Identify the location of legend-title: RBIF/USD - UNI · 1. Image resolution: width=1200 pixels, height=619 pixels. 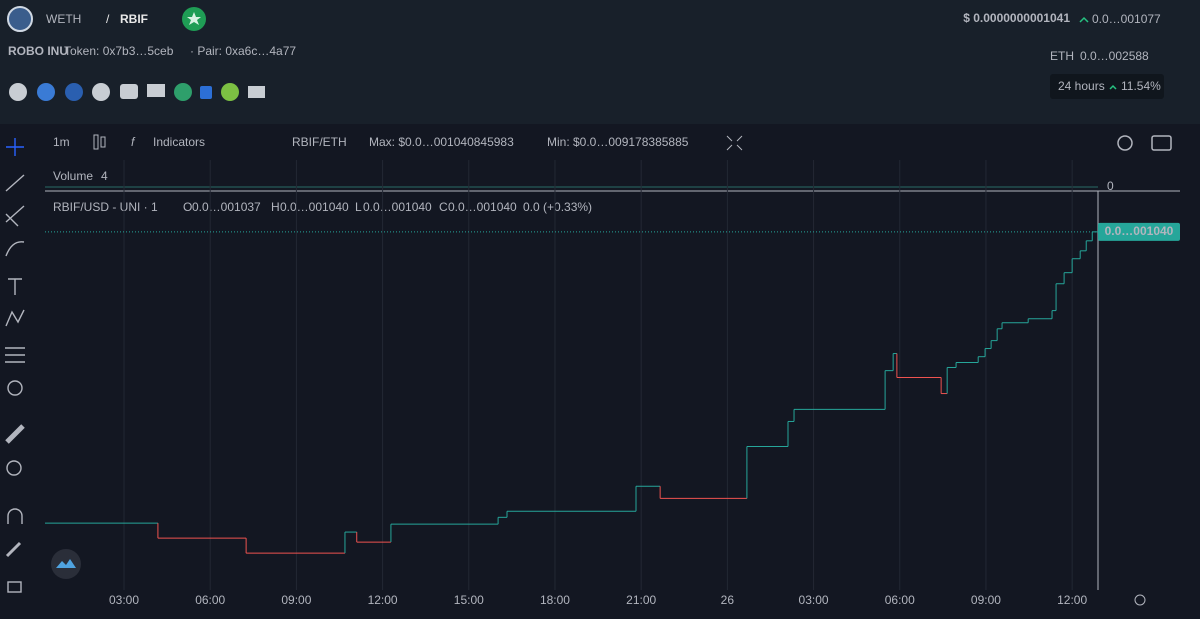
(105, 207).